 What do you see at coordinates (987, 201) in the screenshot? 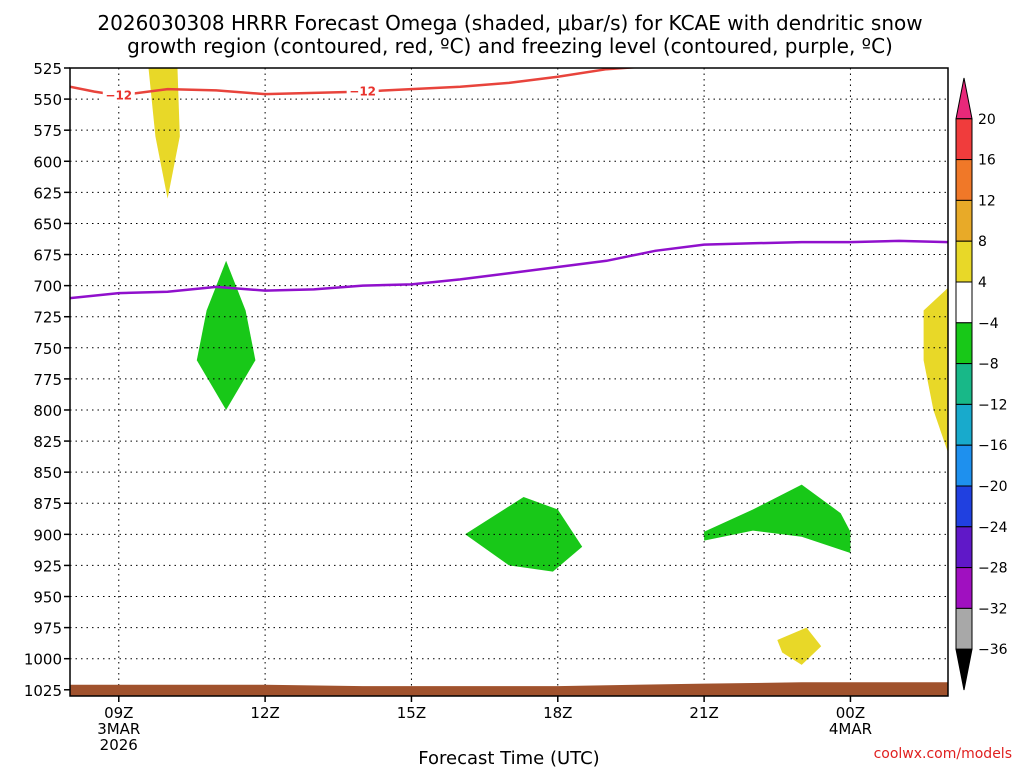
I see `colorbar-label-2: 12` at bounding box center [987, 201].